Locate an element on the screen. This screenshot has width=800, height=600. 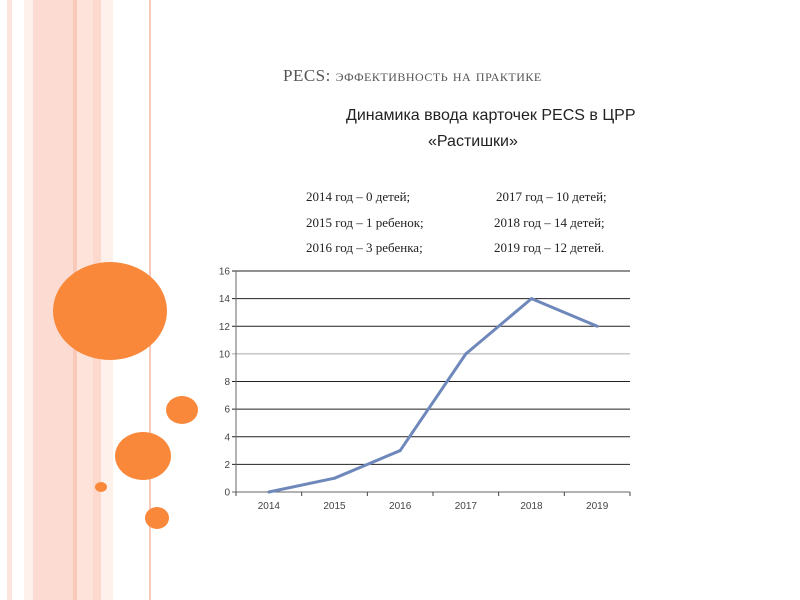
subtitle-line1: Динамика ввода карточек PECS в ЦРР is located at coordinates (491, 115).